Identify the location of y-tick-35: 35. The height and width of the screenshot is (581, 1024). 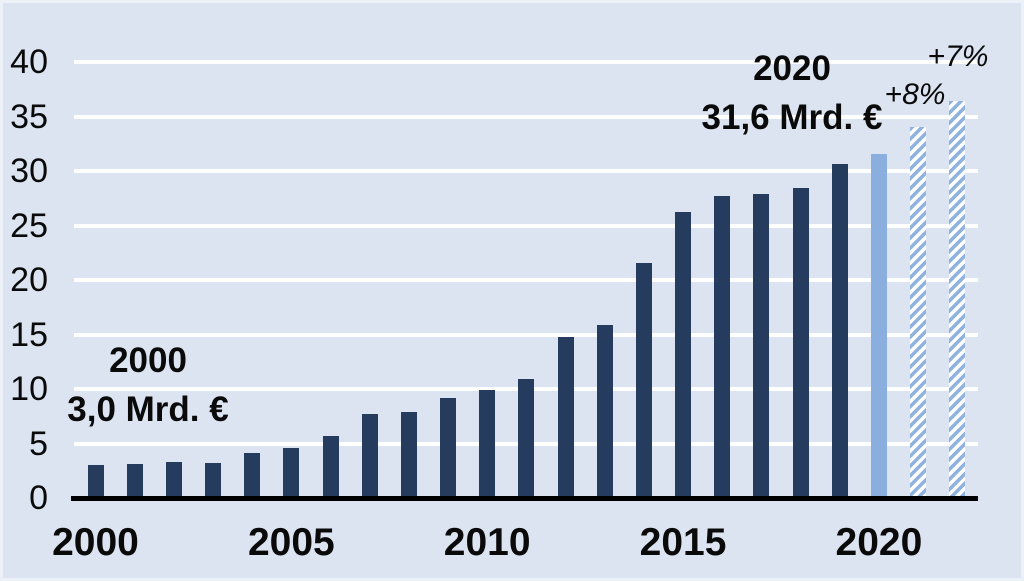
(29, 116).